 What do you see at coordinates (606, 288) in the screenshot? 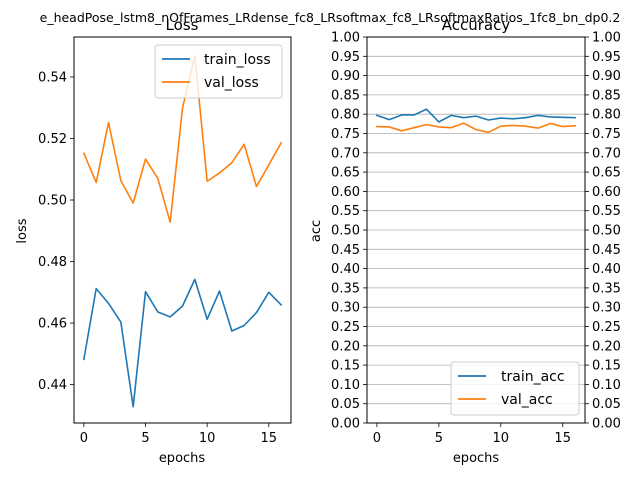
I see `y-right-tick-label-7: 0.35` at bounding box center [606, 288].